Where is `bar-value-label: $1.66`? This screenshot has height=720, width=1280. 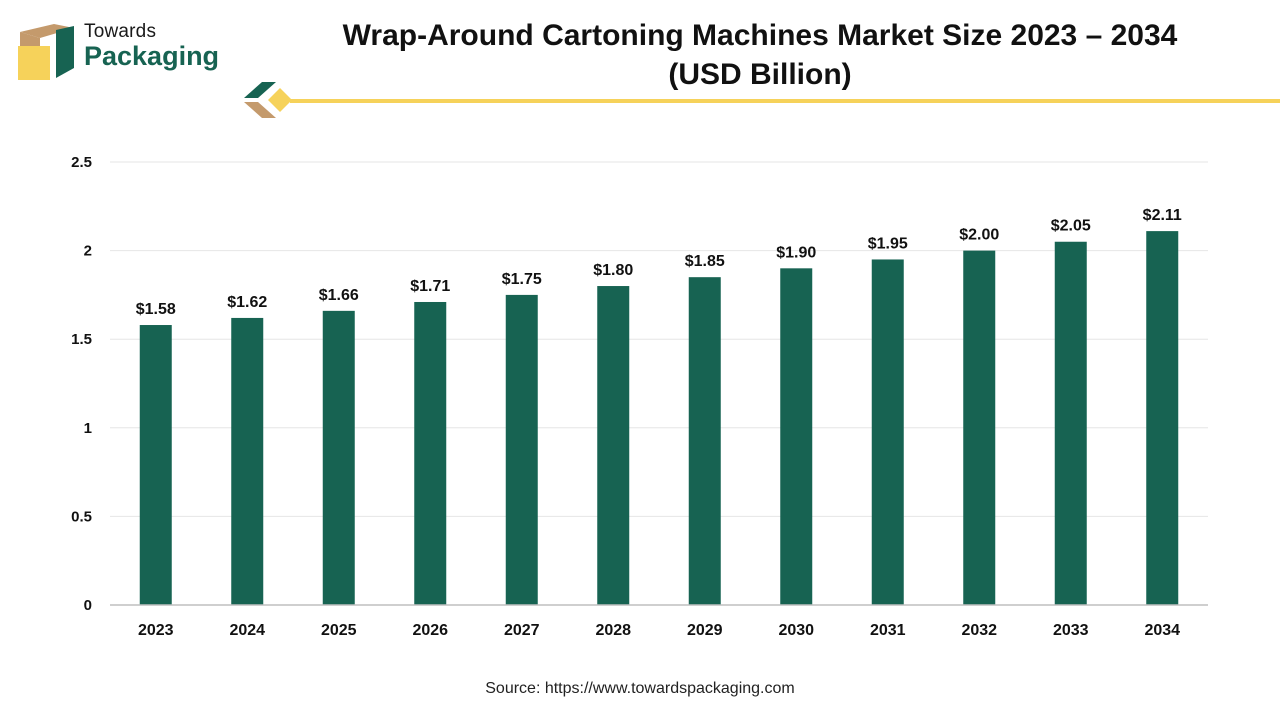 bar-value-label: $1.66 is located at coordinates (339, 295).